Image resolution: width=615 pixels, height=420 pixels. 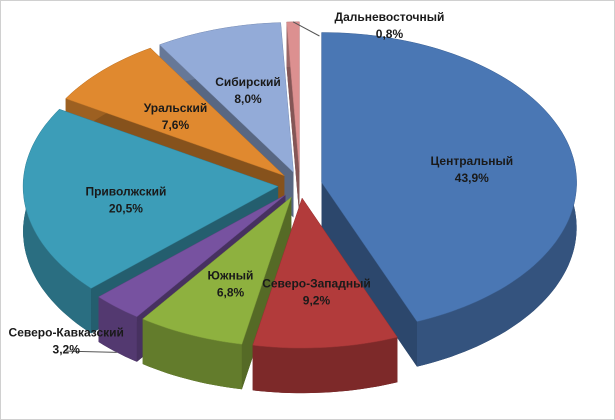 What do you see at coordinates (231, 292) in the screenshot?
I see `slice-value-label: 6,8%` at bounding box center [231, 292].